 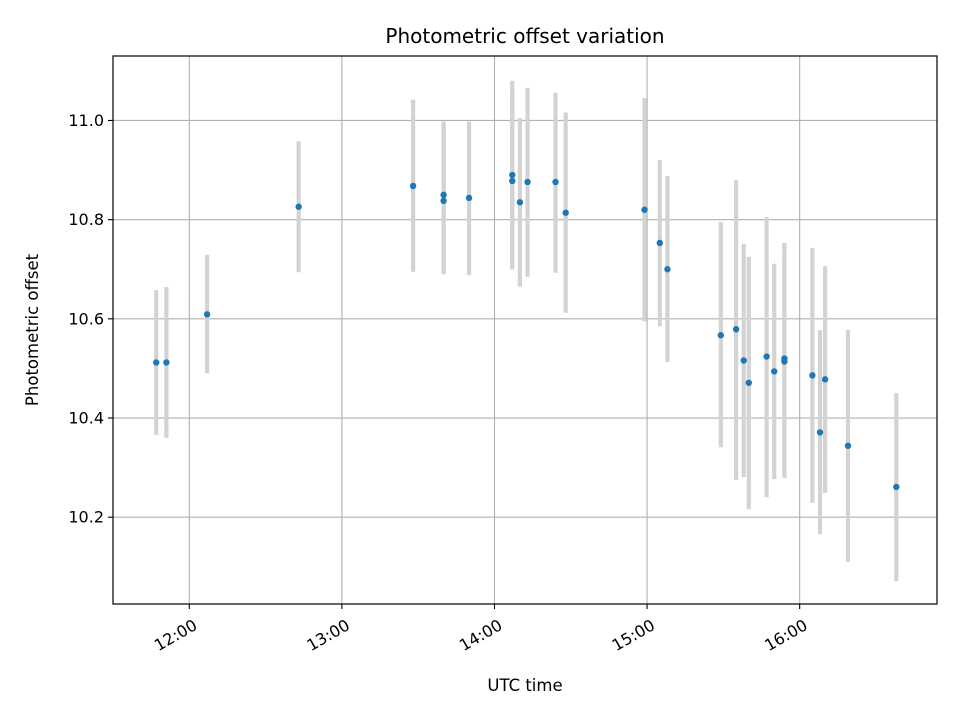 What do you see at coordinates (86, 517) in the screenshot?
I see `y-tick-label: 10.2` at bounding box center [86, 517].